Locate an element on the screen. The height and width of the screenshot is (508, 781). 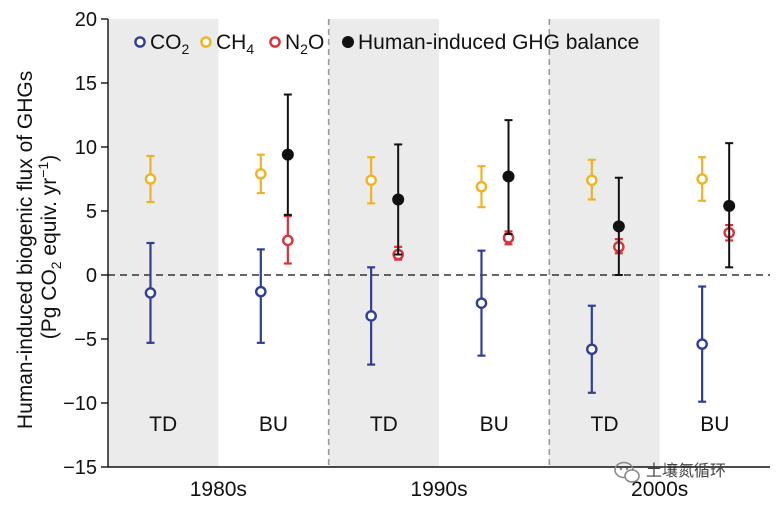
y-tick-label: 15 is located at coordinates (86, 84).